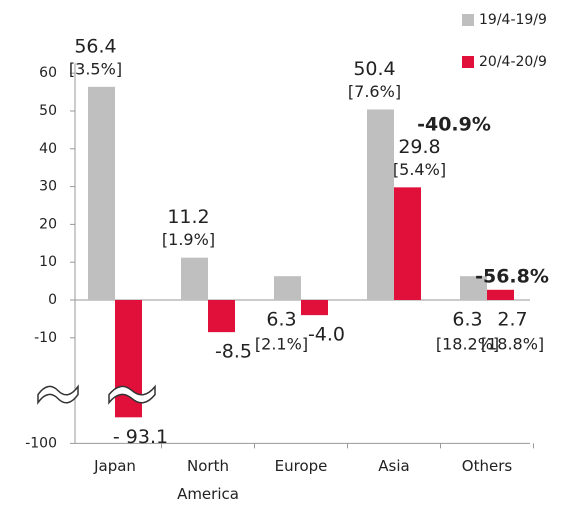 The width and height of the screenshot is (564, 506). What do you see at coordinates (48, 111) in the screenshot?
I see `y-tick-label: 50` at bounding box center [48, 111].